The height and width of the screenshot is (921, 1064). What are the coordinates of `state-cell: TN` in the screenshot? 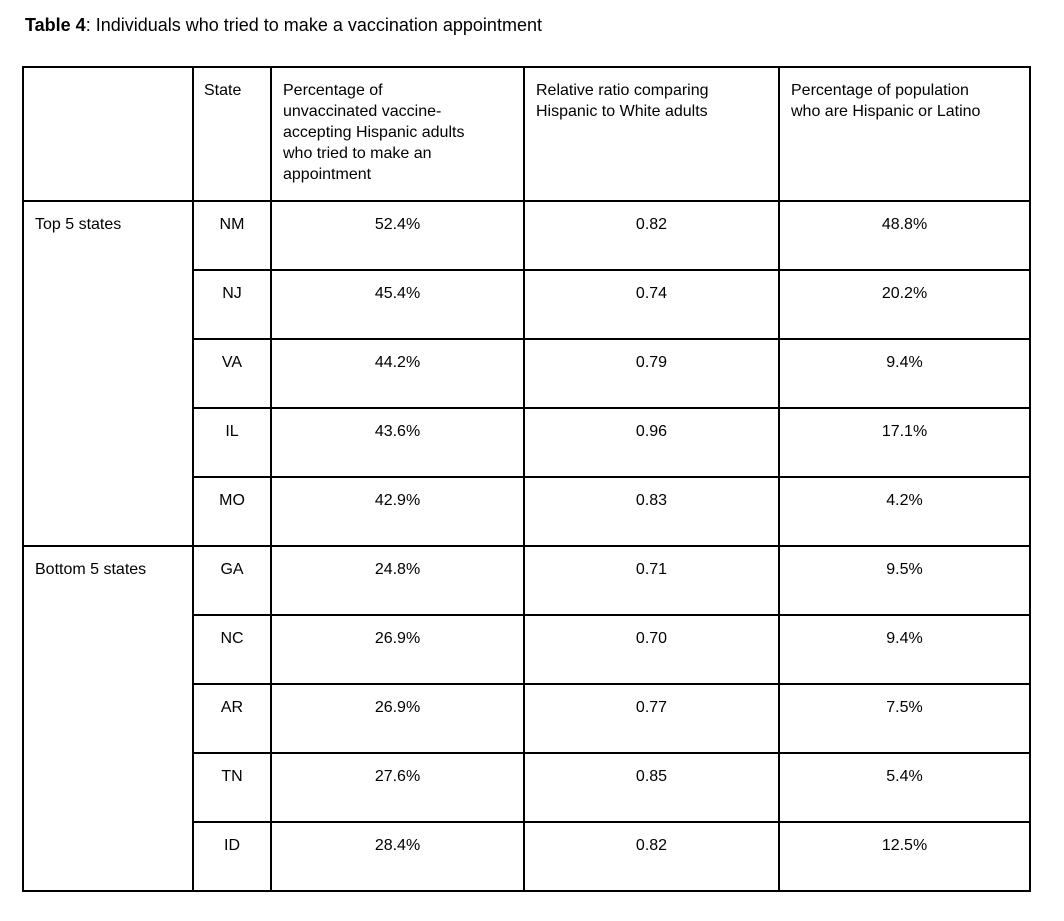 It's located at (232, 787).